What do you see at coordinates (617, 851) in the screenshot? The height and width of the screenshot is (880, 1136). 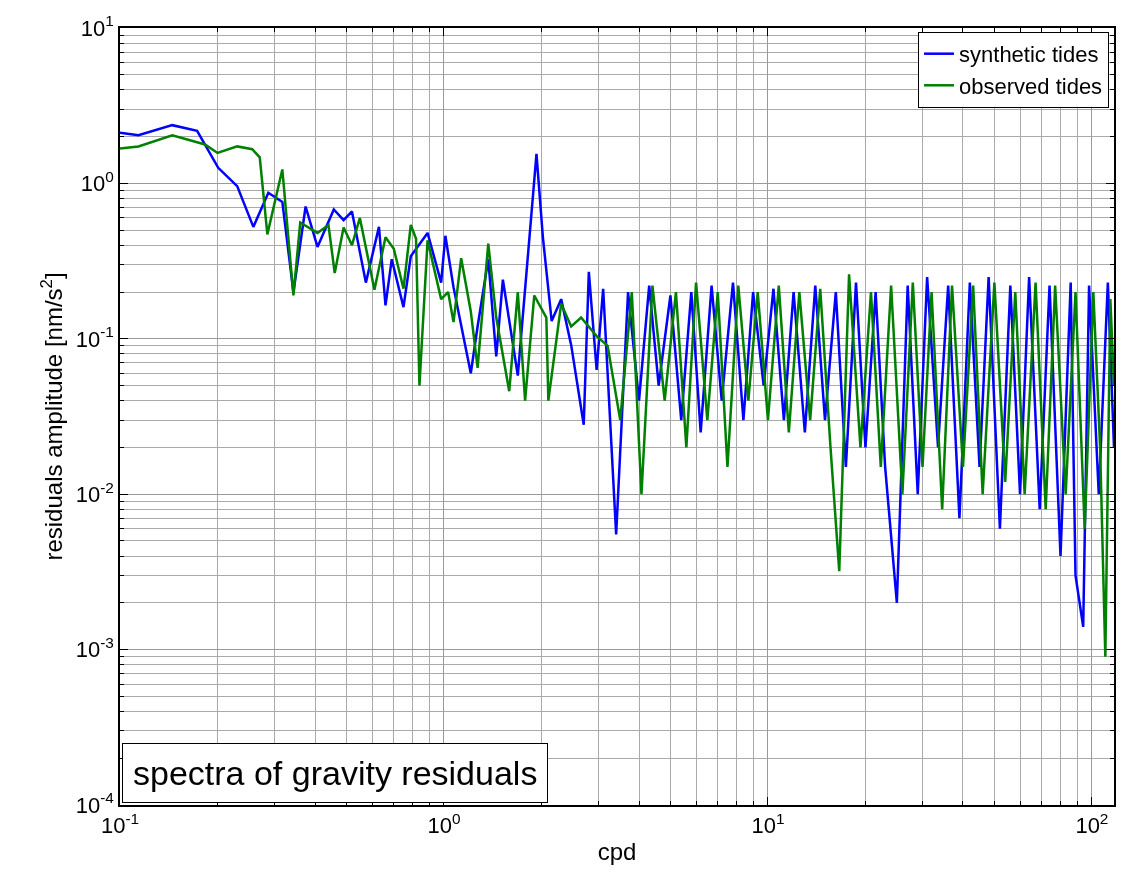 I see `x-axis-title: cpd` at bounding box center [617, 851].